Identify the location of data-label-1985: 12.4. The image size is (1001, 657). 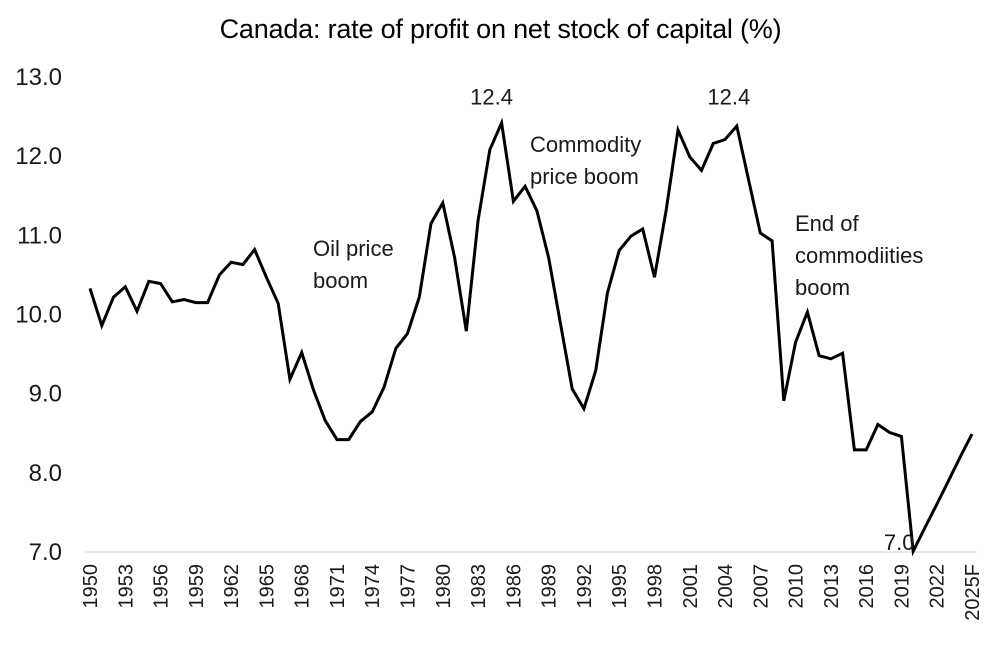
(491, 97).